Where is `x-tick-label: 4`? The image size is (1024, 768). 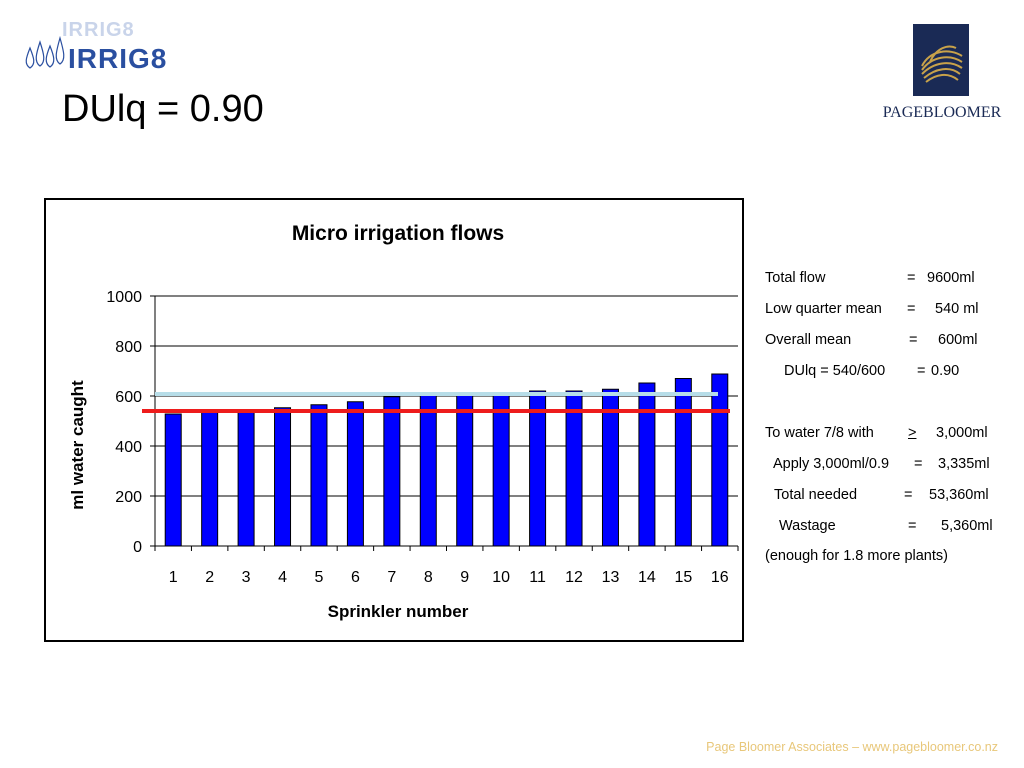
x-tick-label: 4 is located at coordinates (282, 577).